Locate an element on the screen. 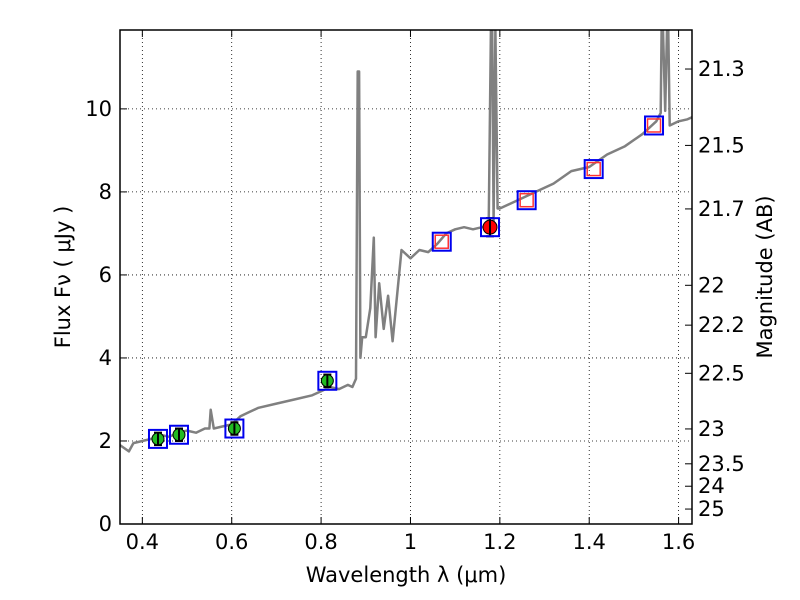 The height and width of the screenshot is (600, 800). mag-tick-label: 25 is located at coordinates (711, 509).